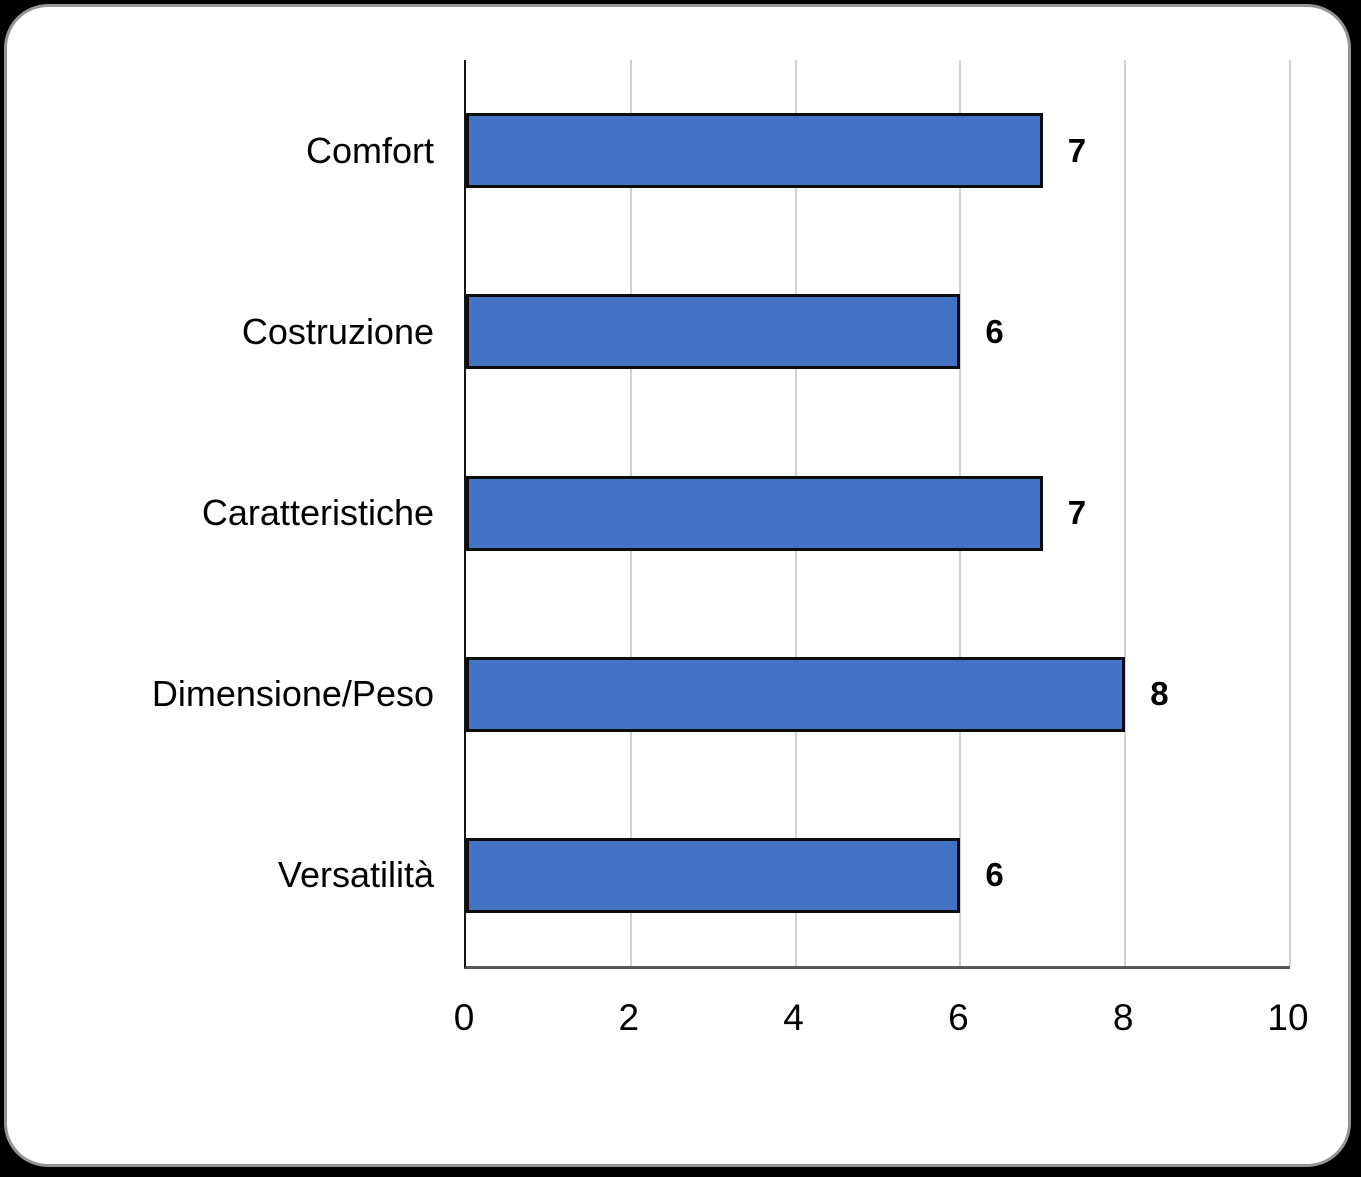 This screenshot has width=1361, height=1177. I want to click on x-tick-label: 2, so click(629, 1017).